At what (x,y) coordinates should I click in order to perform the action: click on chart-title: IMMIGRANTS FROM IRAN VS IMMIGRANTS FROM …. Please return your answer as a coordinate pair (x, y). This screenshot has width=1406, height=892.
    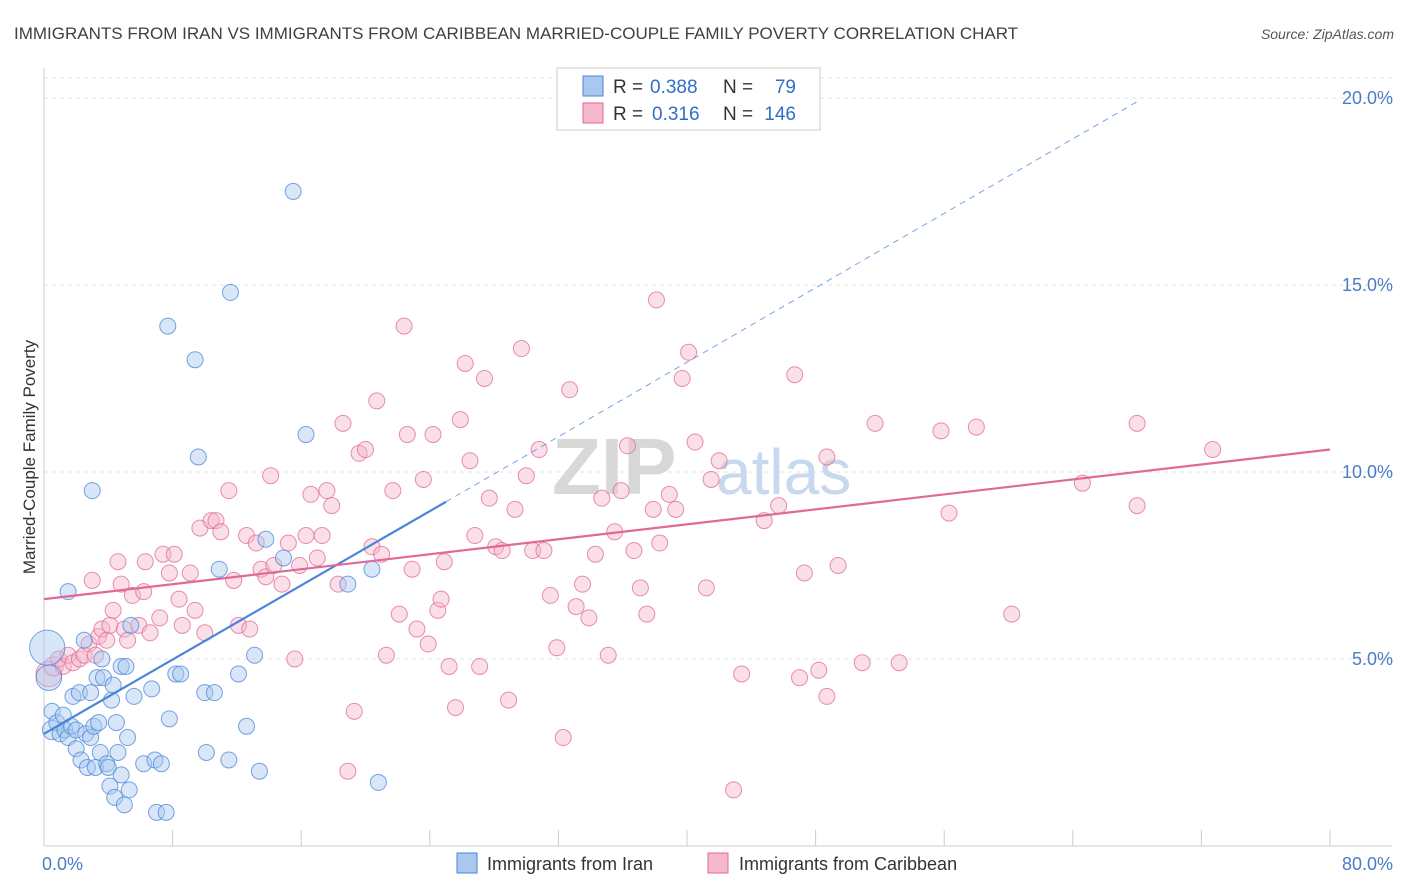
    Looking at the image, I should click on (516, 33).